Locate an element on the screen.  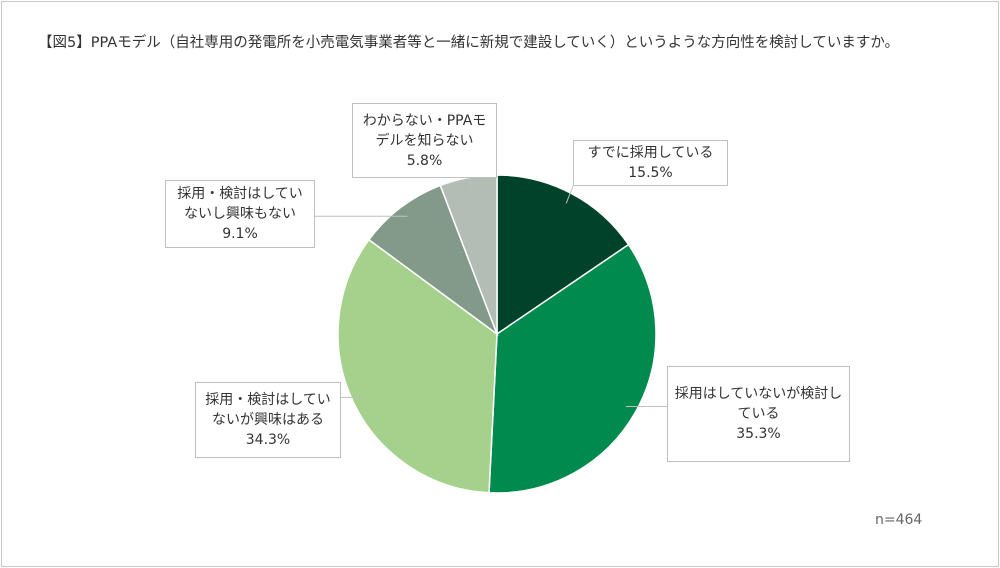
sample-note: n=464 is located at coordinates (899, 520).